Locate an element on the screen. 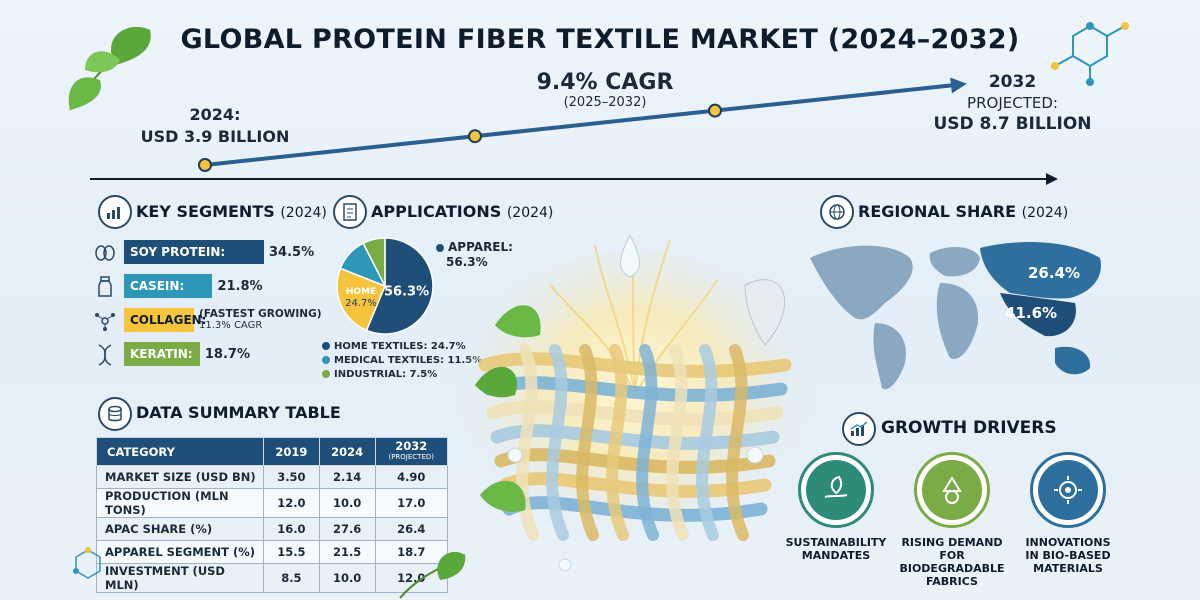  row-value-cell: 21.5 is located at coordinates (347, 552).